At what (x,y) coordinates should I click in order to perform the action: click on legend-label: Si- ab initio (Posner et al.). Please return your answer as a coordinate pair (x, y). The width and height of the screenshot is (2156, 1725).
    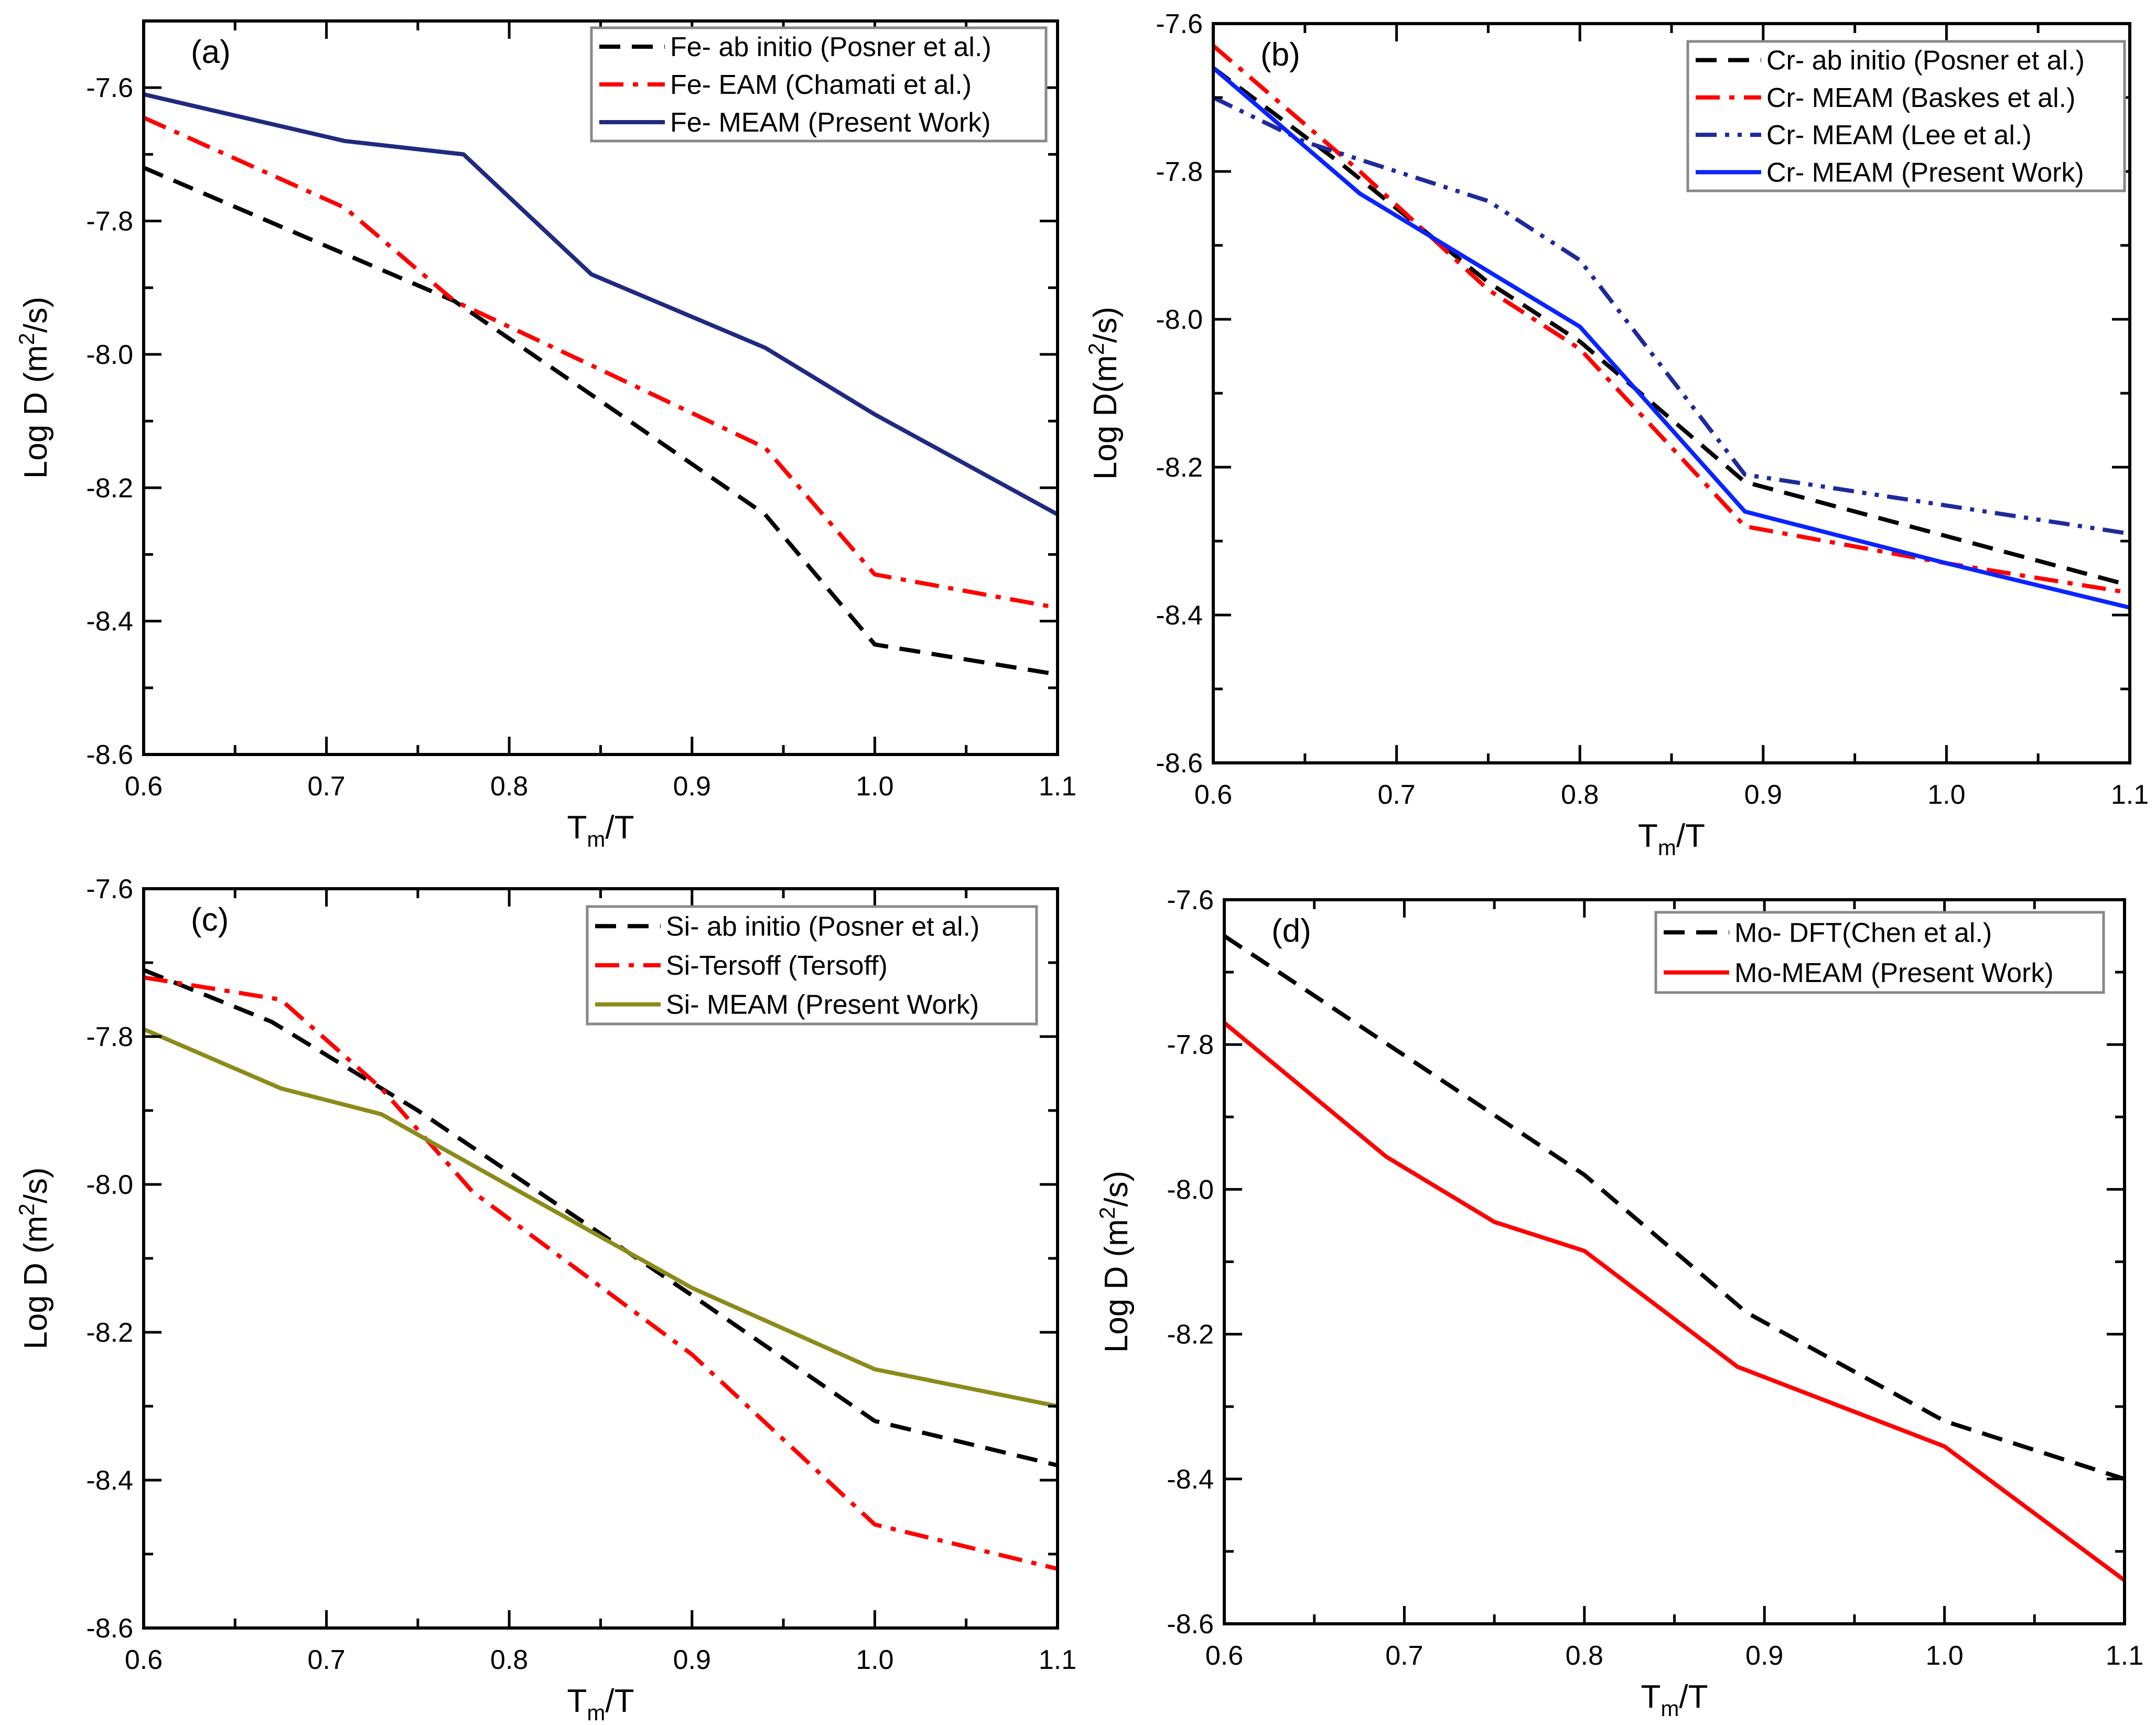
    Looking at the image, I should click on (822, 926).